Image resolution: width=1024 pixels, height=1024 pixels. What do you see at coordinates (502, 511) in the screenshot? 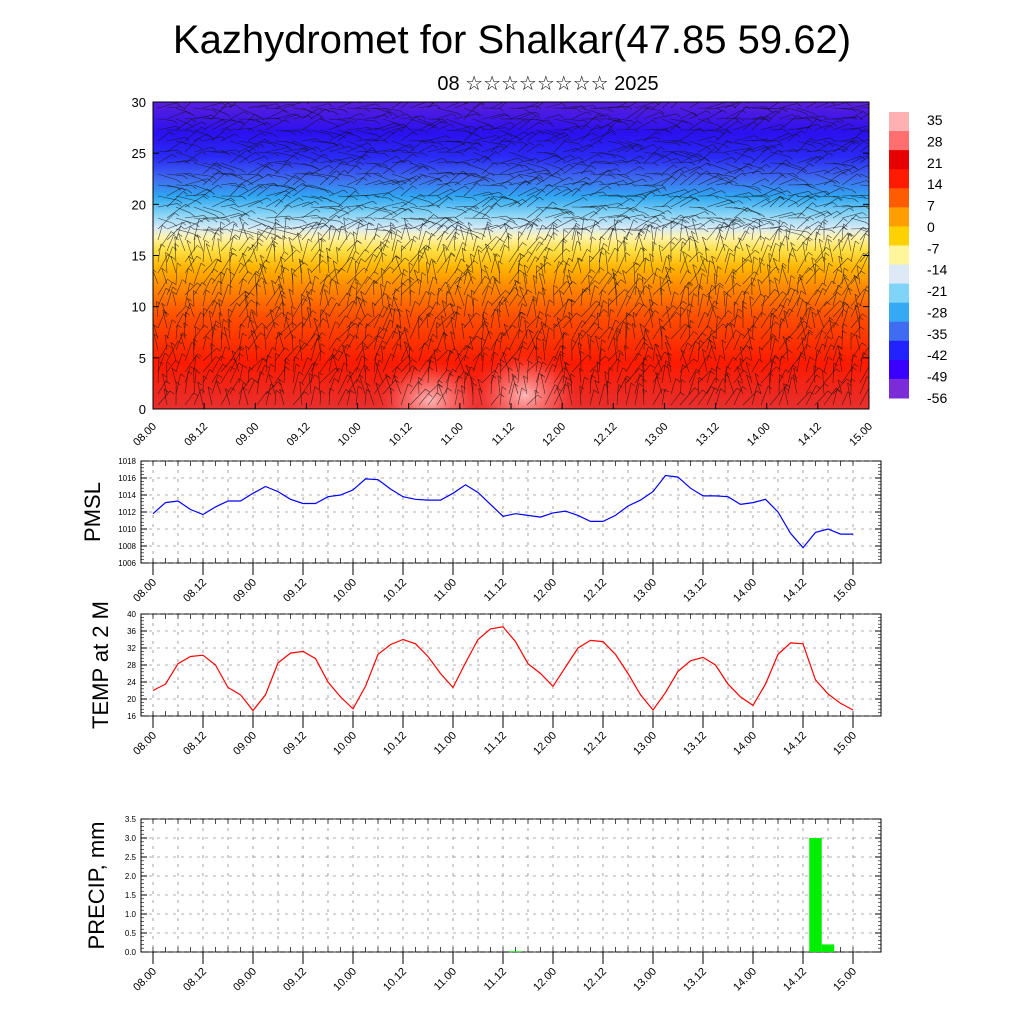
I see `pmsl-line` at bounding box center [502, 511].